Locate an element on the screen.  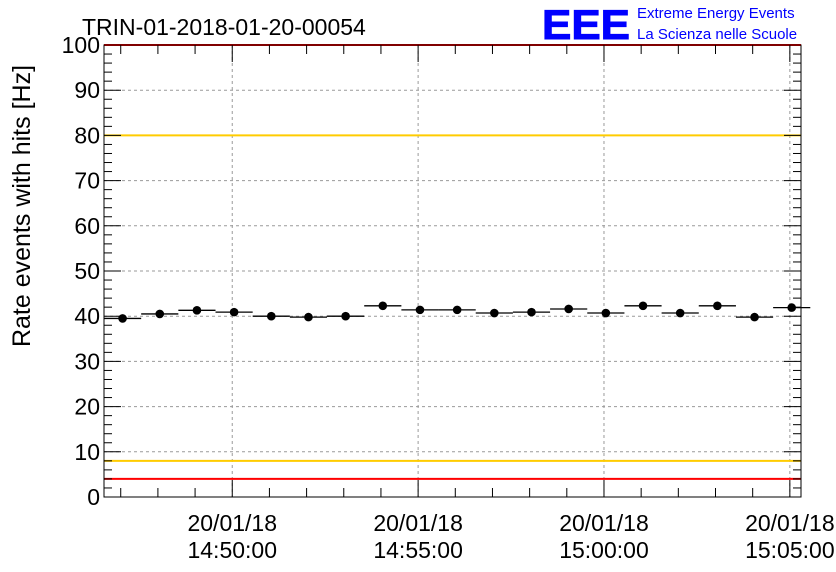
eee-logo-line1: Extreme Energy Events is located at coordinates (716, 13).